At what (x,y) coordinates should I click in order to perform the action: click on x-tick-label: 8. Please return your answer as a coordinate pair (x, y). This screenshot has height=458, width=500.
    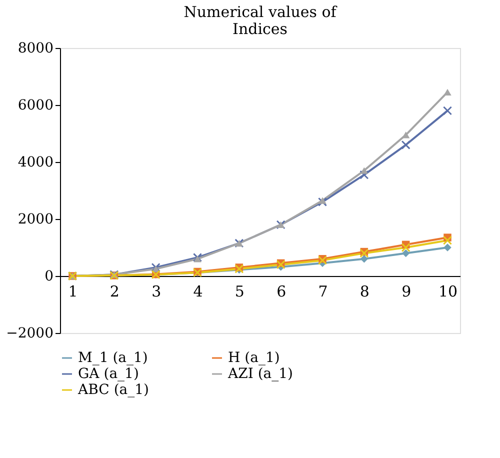
    Looking at the image, I should click on (365, 291).